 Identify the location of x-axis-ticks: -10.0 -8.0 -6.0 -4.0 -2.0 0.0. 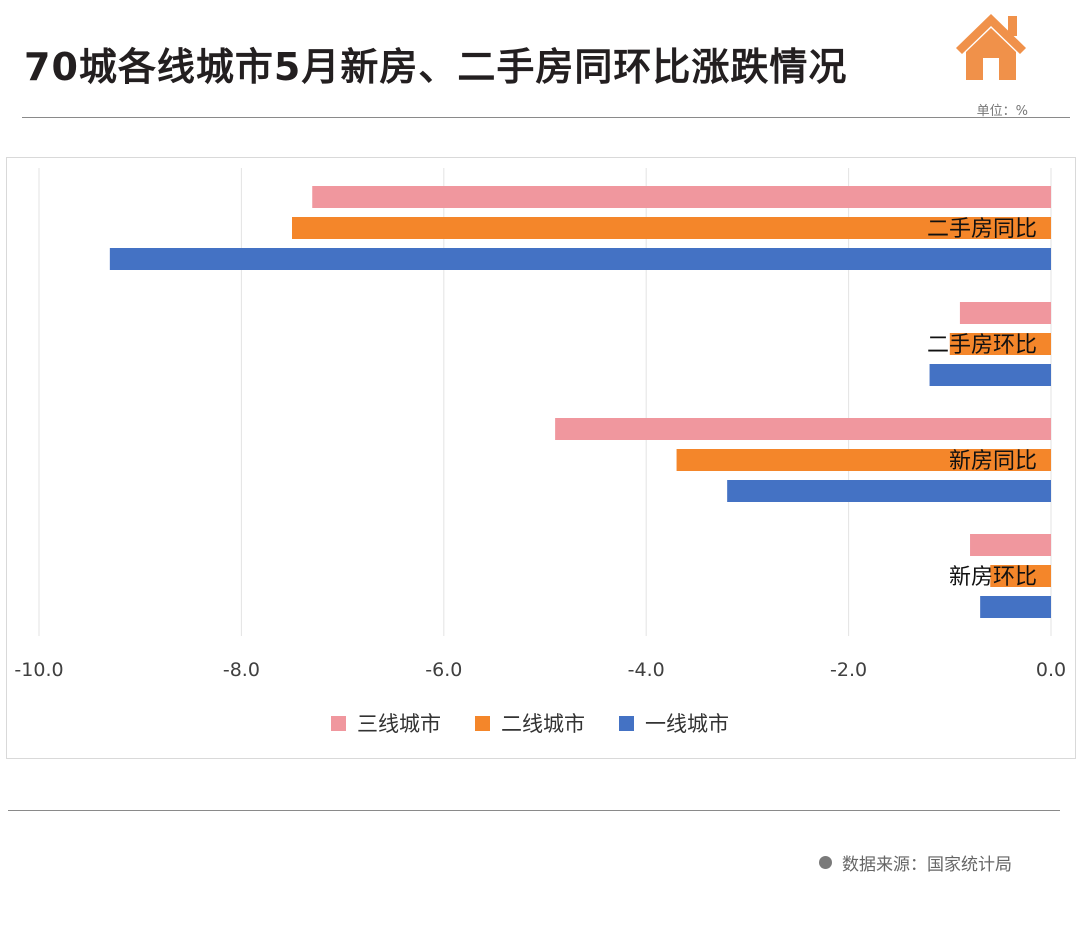
(540, 670).